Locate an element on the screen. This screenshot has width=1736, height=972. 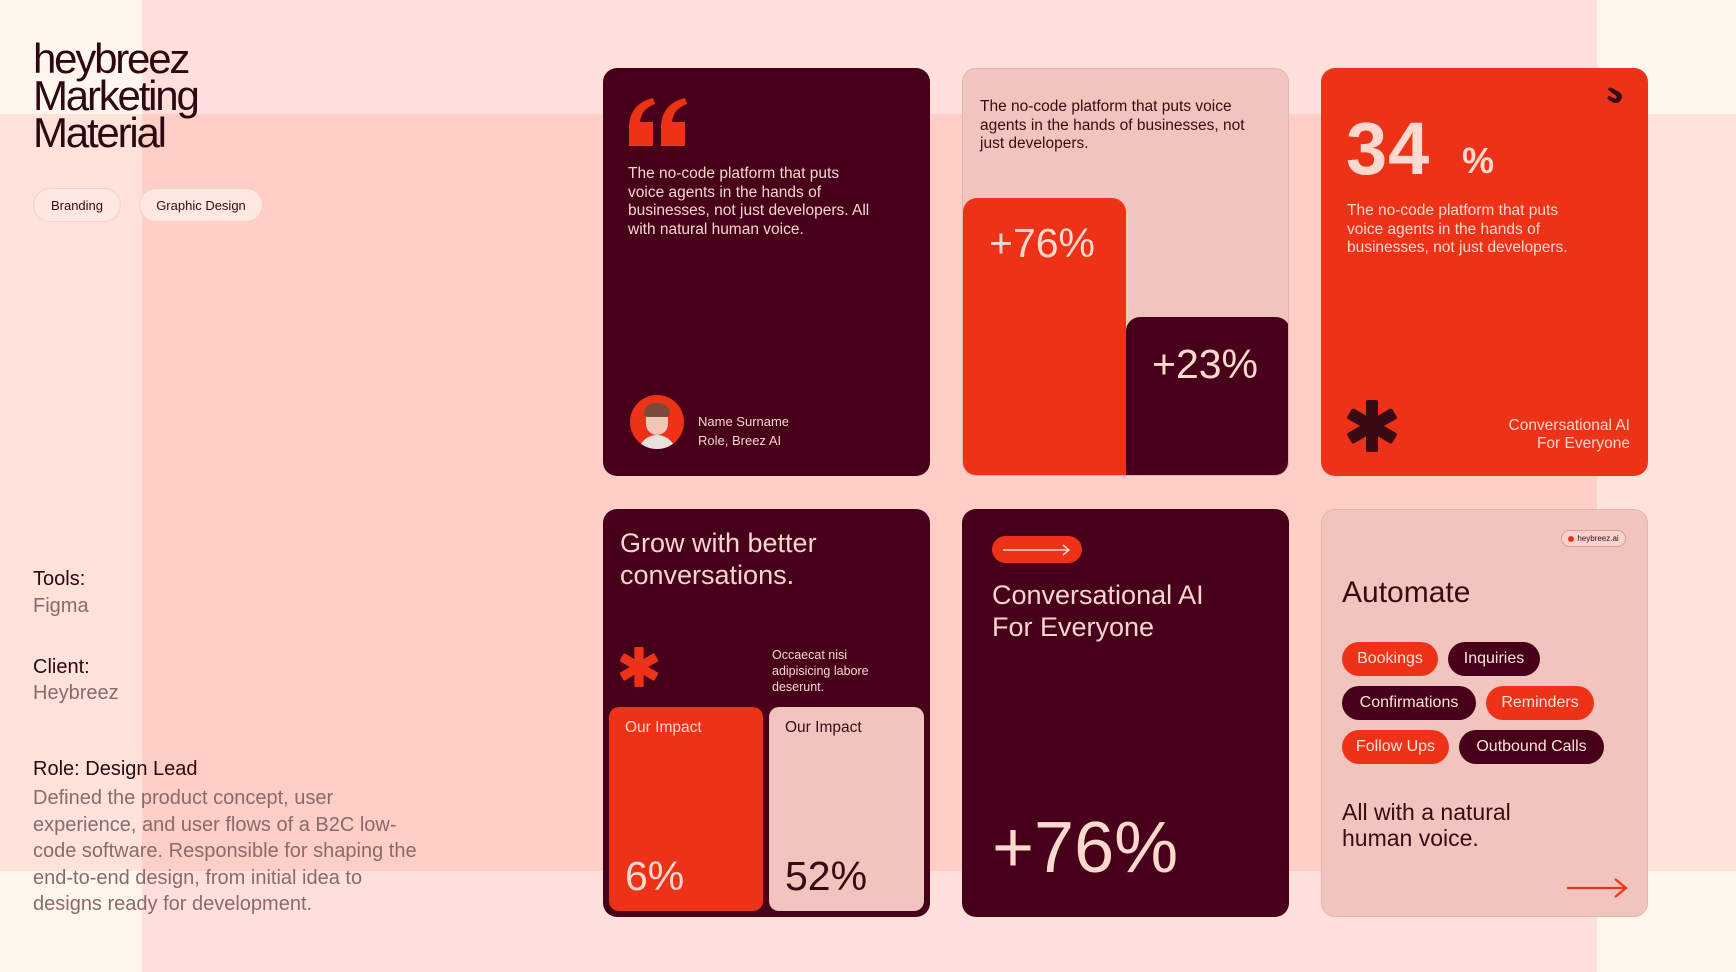
percent-unit: % is located at coordinates (1478, 160).